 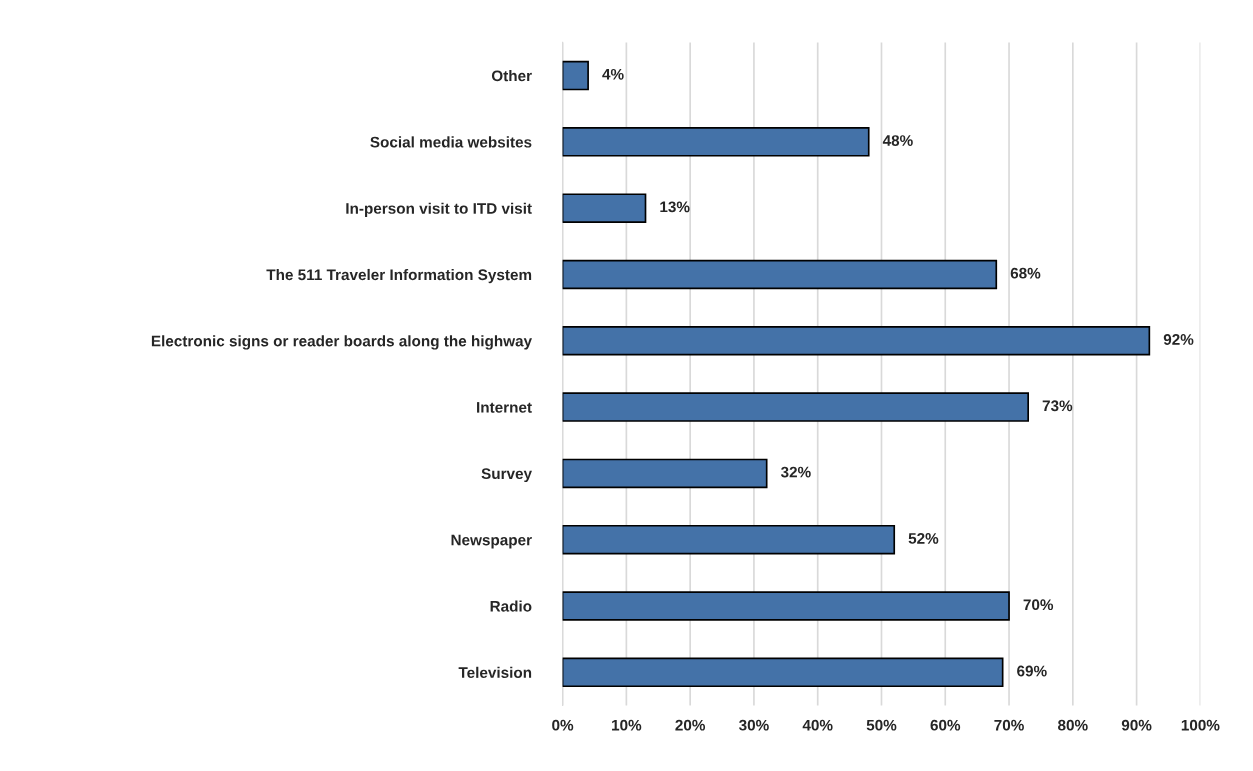 I want to click on y-tick-label: Social media websites, so click(x=451, y=142).